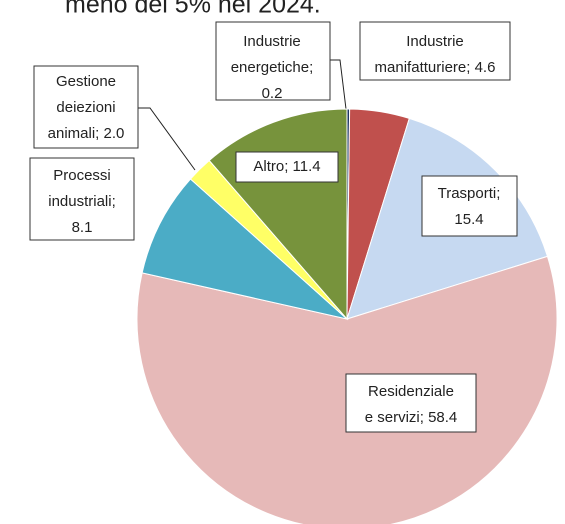 The image size is (565, 524). Describe the element at coordinates (82, 175) in the screenshot. I see `data-label: Processi` at that location.